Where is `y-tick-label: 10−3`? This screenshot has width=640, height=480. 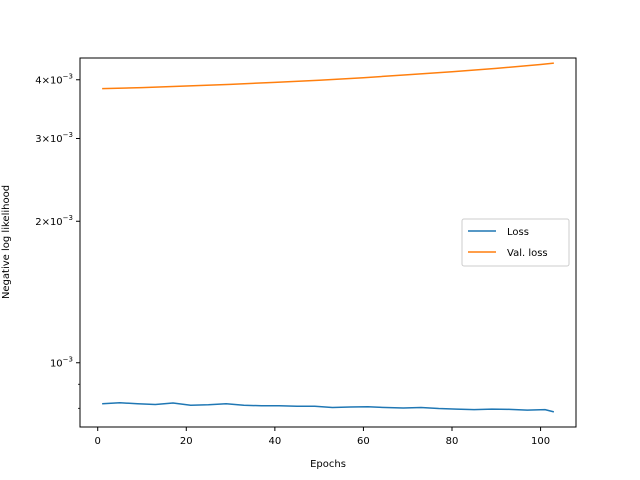
y-tick-label: 10−3 is located at coordinates (61, 362).